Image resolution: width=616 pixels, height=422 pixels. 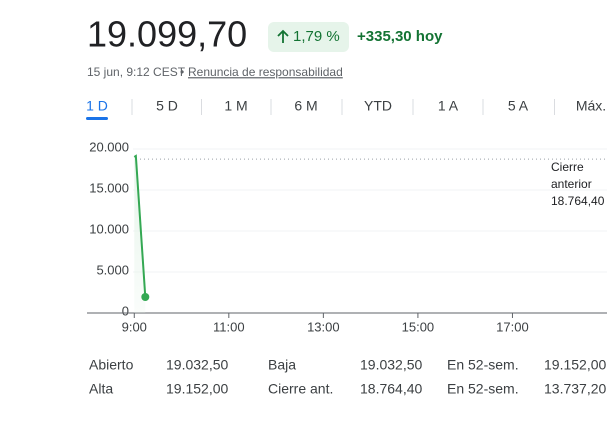 What do you see at coordinates (167, 106) in the screenshot?
I see `tab: 5 D` at bounding box center [167, 106].